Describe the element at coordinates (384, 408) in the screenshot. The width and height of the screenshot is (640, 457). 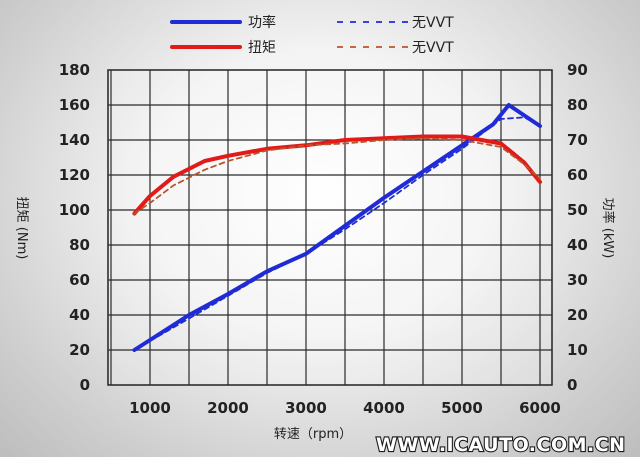
I see `x-tick-label: 4000` at that location.